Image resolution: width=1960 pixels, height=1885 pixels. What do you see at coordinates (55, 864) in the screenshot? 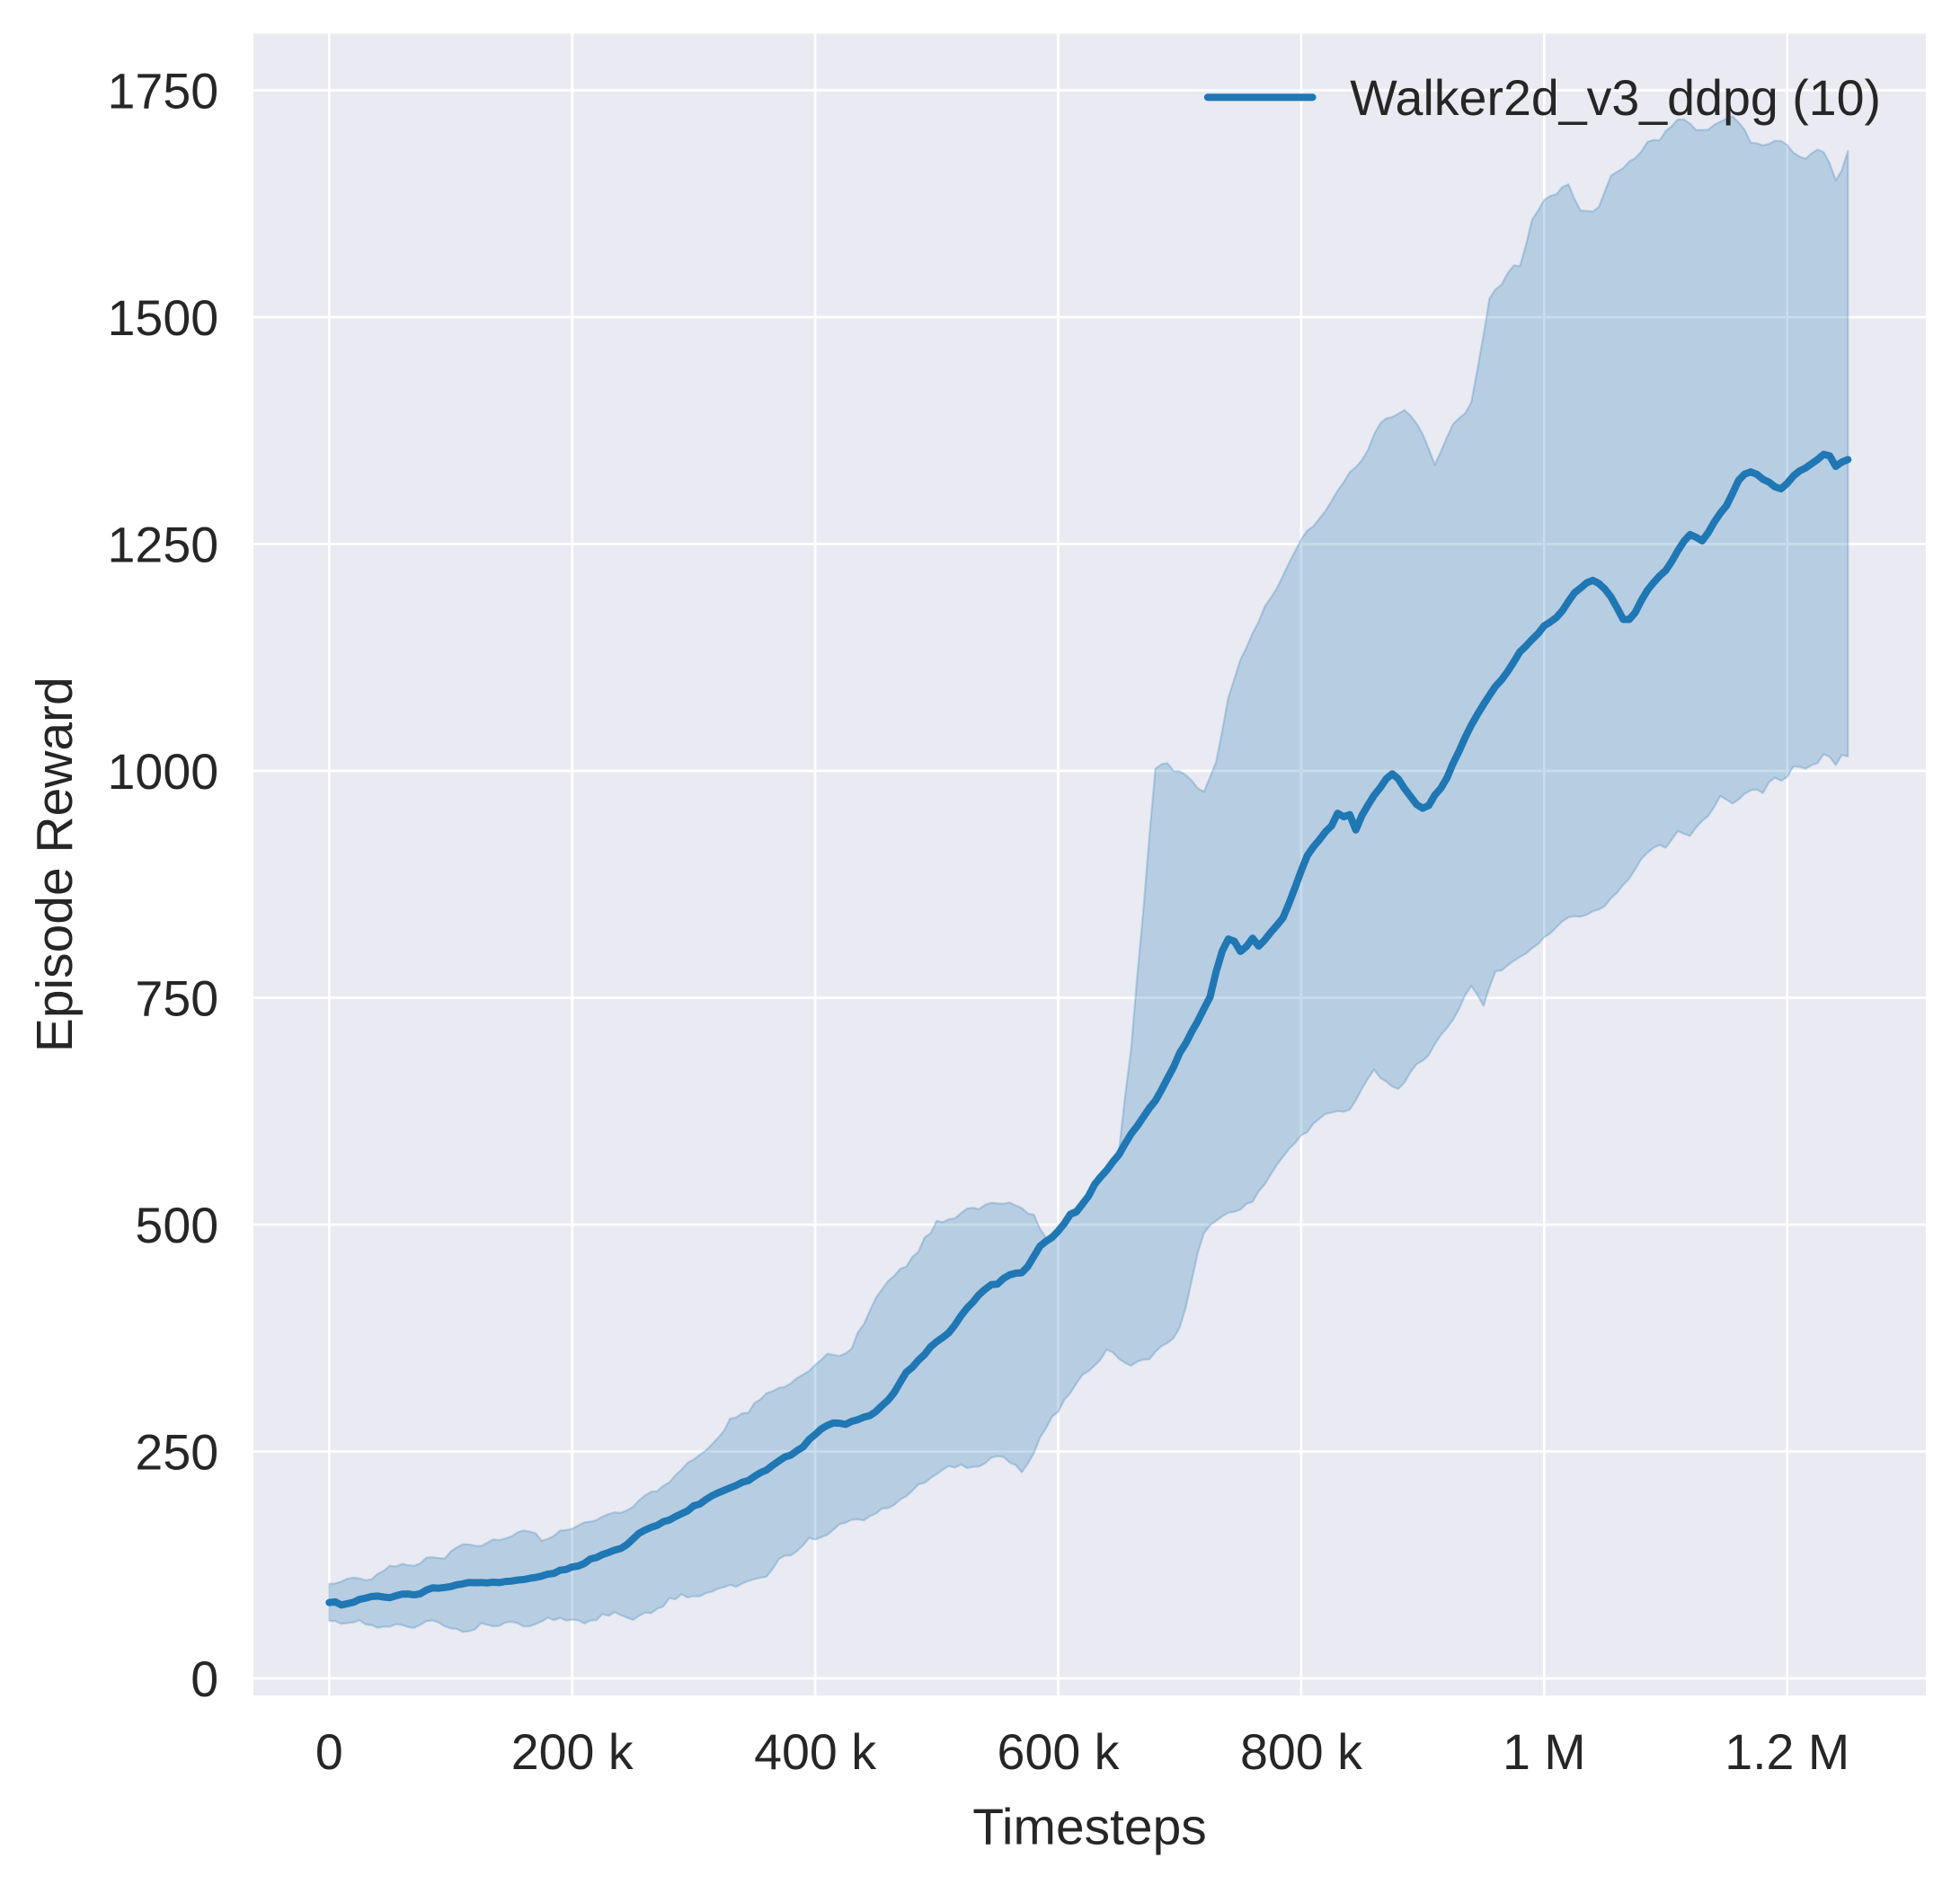
I see `svg-text: Episode Reward` at bounding box center [55, 864].